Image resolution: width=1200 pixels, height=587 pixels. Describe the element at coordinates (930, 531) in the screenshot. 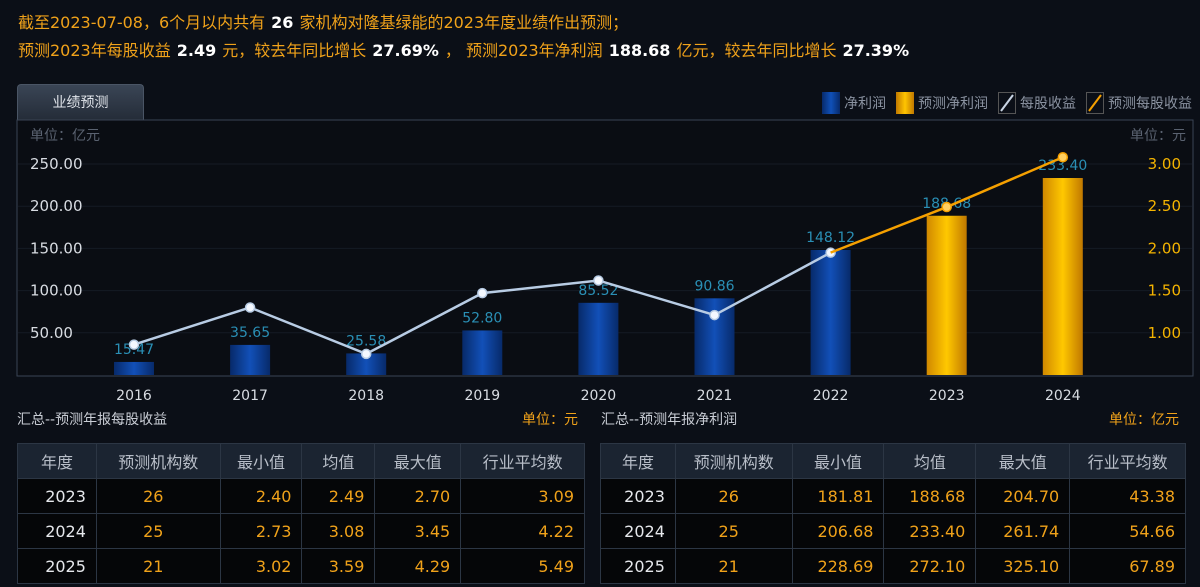

I see `table-cell: 233.40` at that location.